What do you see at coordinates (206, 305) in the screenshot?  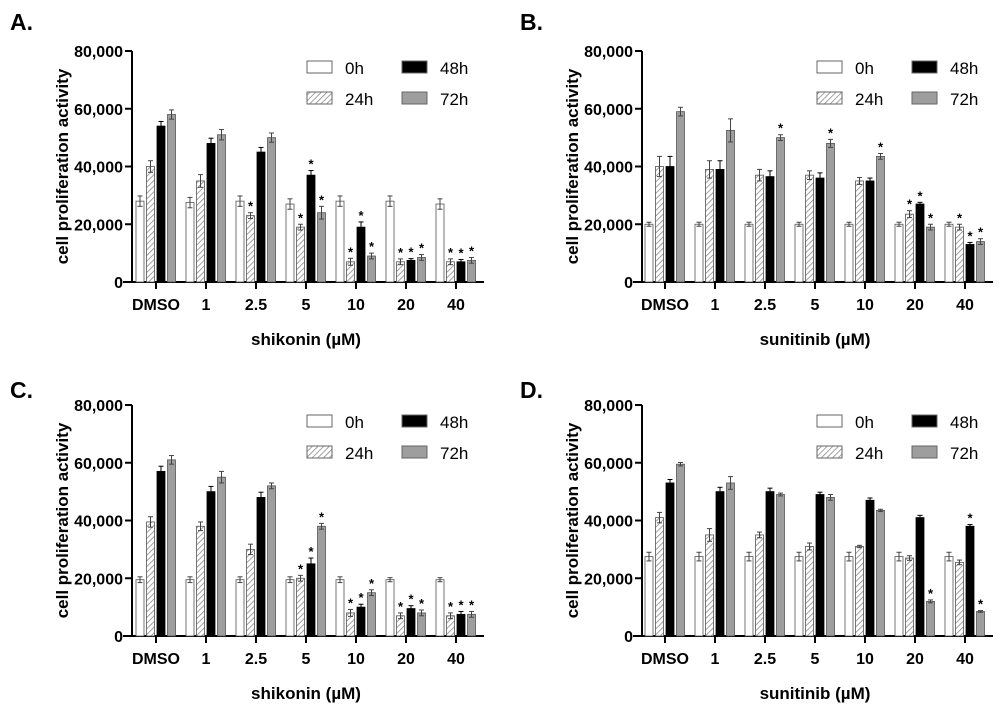 I see `x-tick-label: 1` at bounding box center [206, 305].